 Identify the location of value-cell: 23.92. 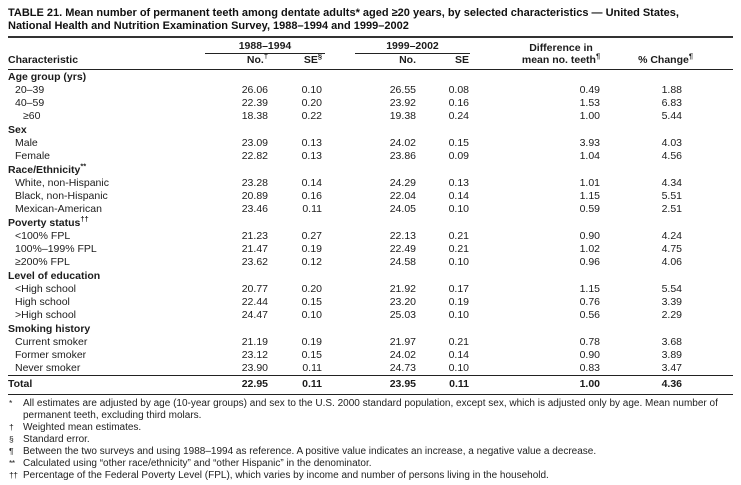
(402, 103).